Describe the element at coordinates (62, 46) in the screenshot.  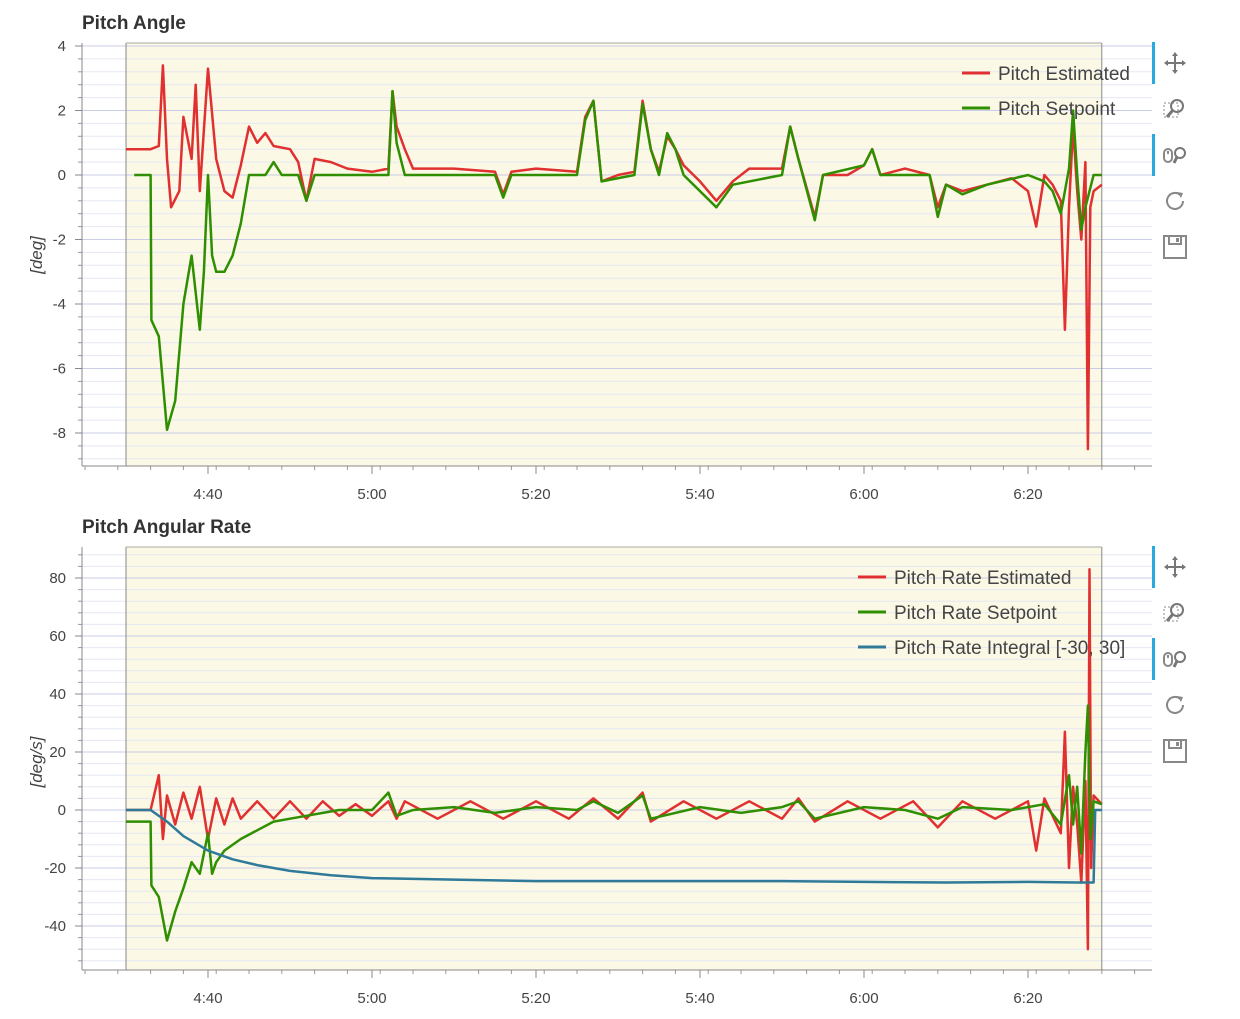
I see `y-tick-label: 4` at that location.